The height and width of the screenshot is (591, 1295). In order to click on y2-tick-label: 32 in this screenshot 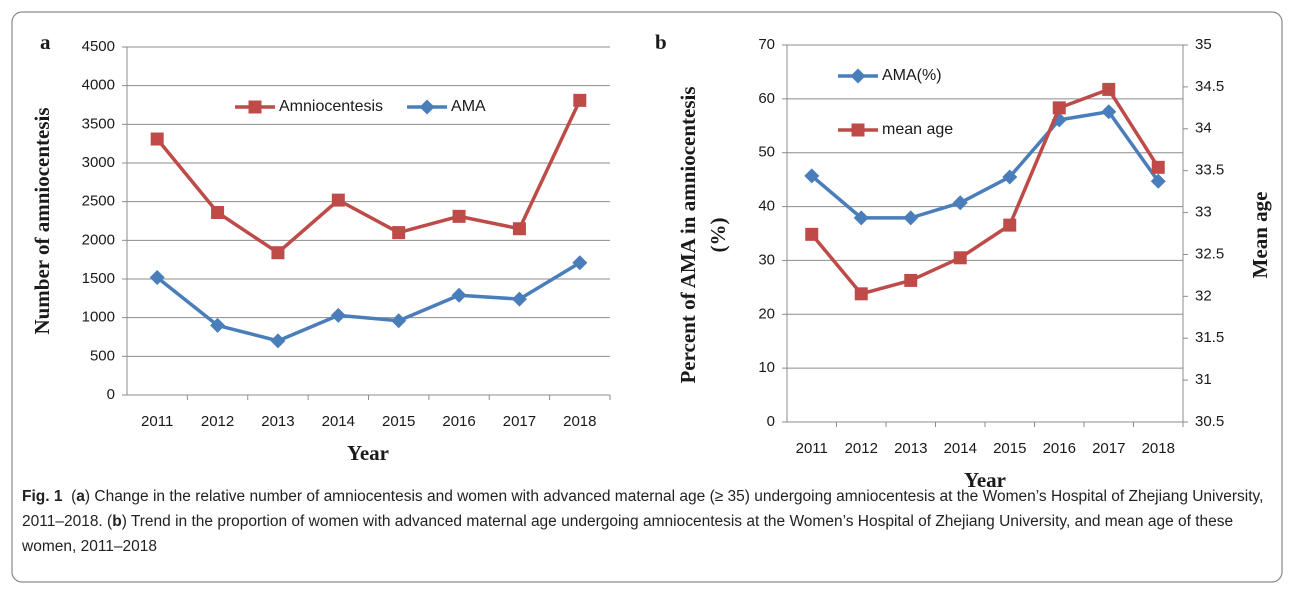, I will do `click(1203, 295)`.